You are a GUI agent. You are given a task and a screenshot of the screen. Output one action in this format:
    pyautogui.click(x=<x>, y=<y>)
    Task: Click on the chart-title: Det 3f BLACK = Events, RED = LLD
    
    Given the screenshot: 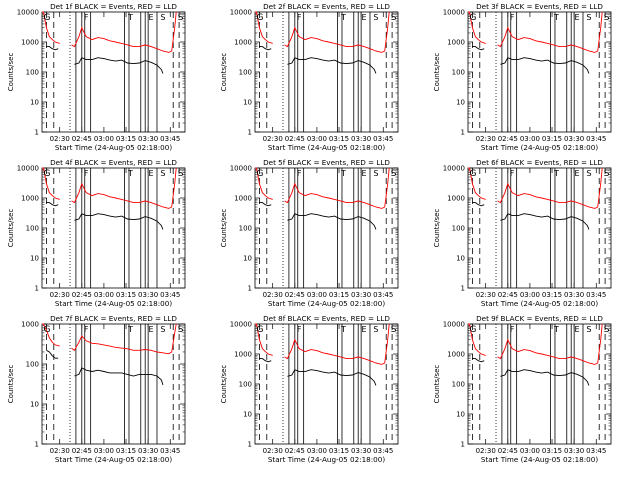 What is the action you would take?
    pyautogui.click(x=539, y=6)
    